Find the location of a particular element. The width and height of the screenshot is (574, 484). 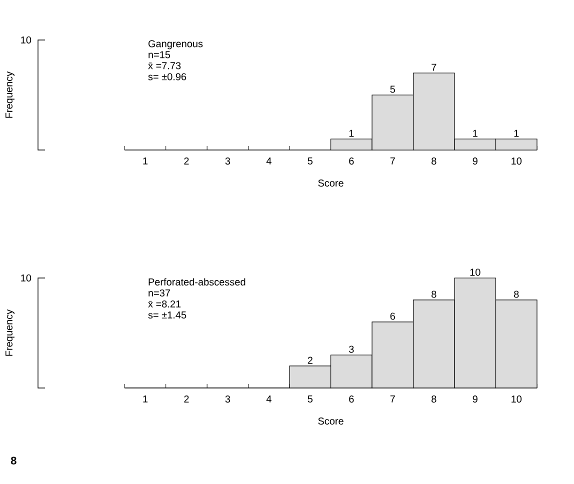

annotation: x̄ =8.21 is located at coordinates (164, 304).